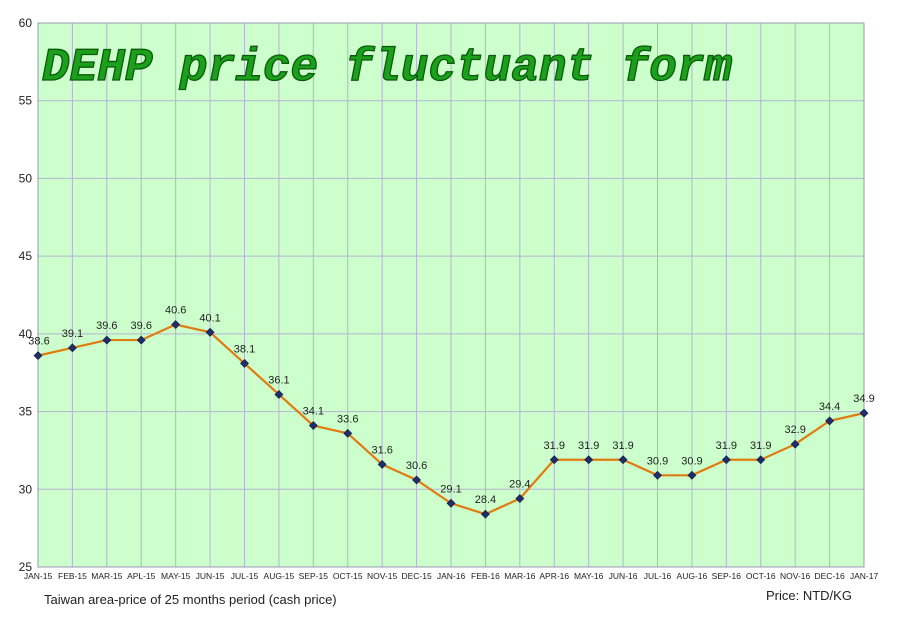 The image size is (900, 618). Describe the element at coordinates (381, 450) in the screenshot. I see `data-label: 31.6` at that location.